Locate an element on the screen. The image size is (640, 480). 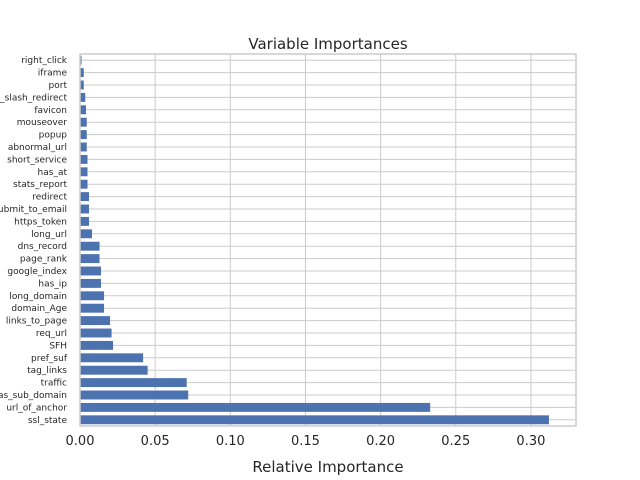
y-tick-label: redirect is located at coordinates (49, 198).